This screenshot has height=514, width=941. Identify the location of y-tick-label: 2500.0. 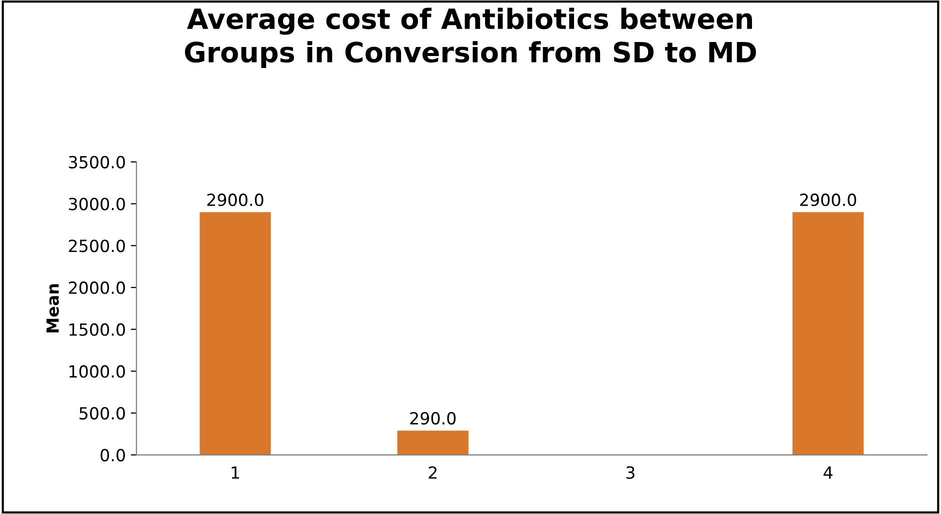
(96, 246).